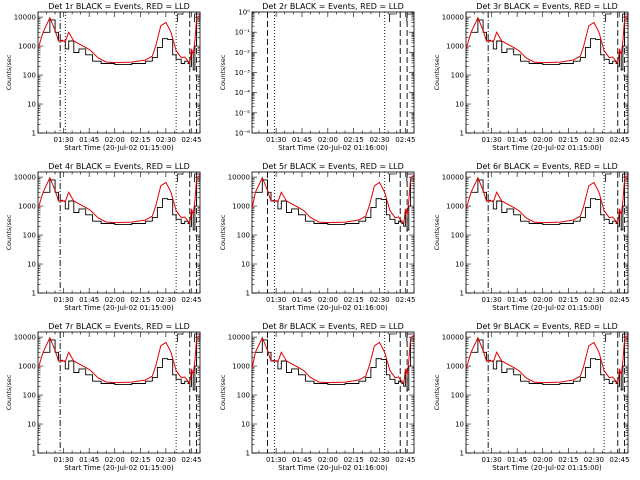  I want to click on chart-title: Det 1r BLACK = Events, RED = LLD, so click(119, 6).